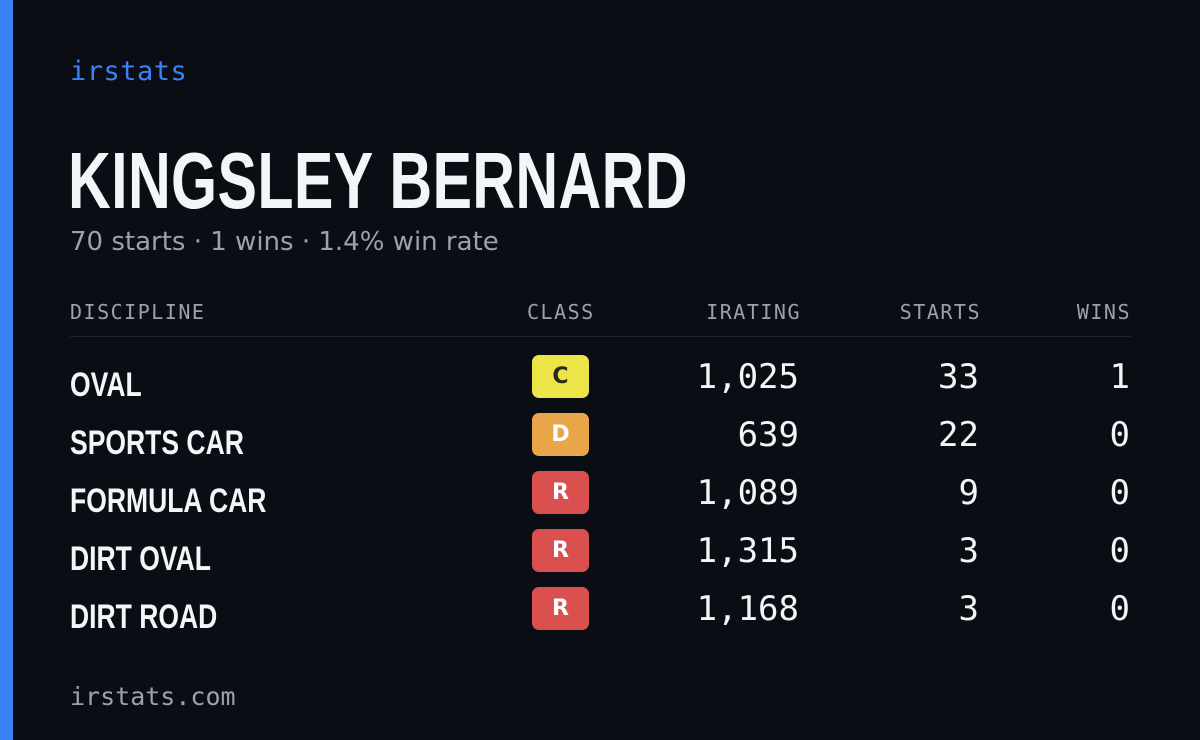 This screenshot has width=1200, height=740. What do you see at coordinates (561, 312) in the screenshot?
I see `column-header-class: CLASS` at bounding box center [561, 312].